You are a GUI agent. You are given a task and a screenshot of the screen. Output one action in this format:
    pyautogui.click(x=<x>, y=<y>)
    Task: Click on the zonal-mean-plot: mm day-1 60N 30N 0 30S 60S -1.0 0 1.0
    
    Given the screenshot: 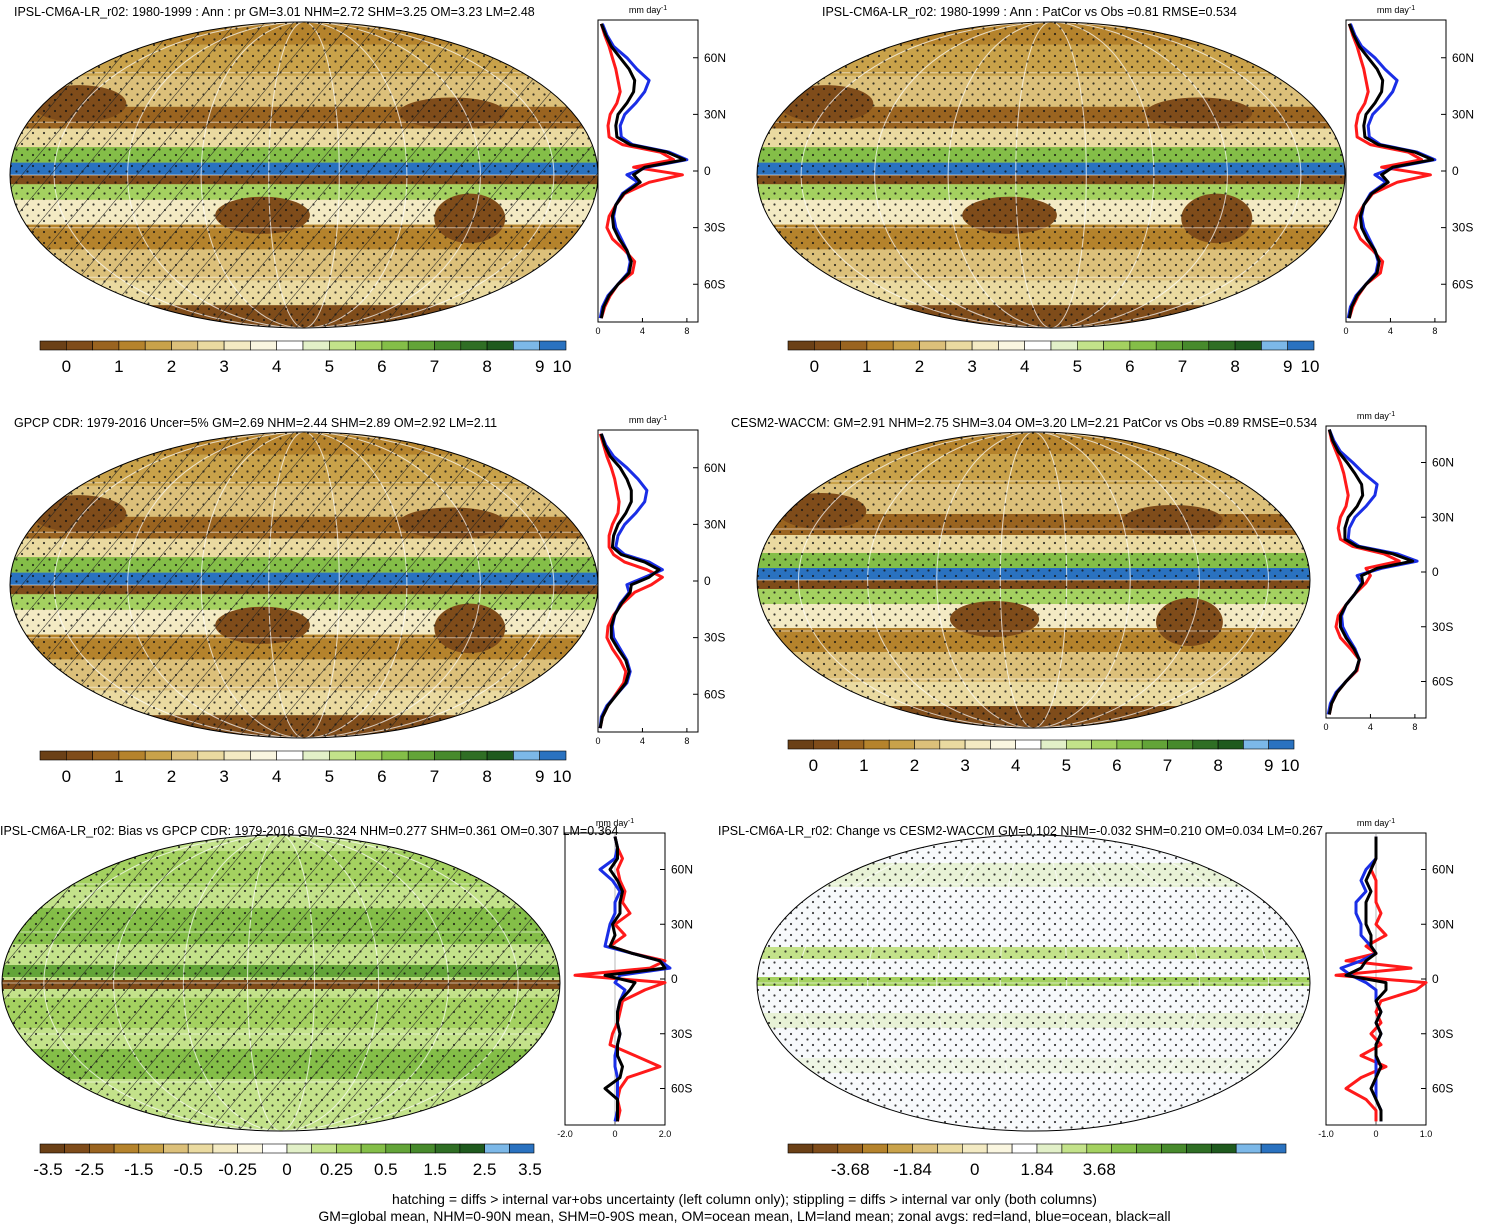 What is the action you would take?
    pyautogui.click(x=1386, y=978)
    